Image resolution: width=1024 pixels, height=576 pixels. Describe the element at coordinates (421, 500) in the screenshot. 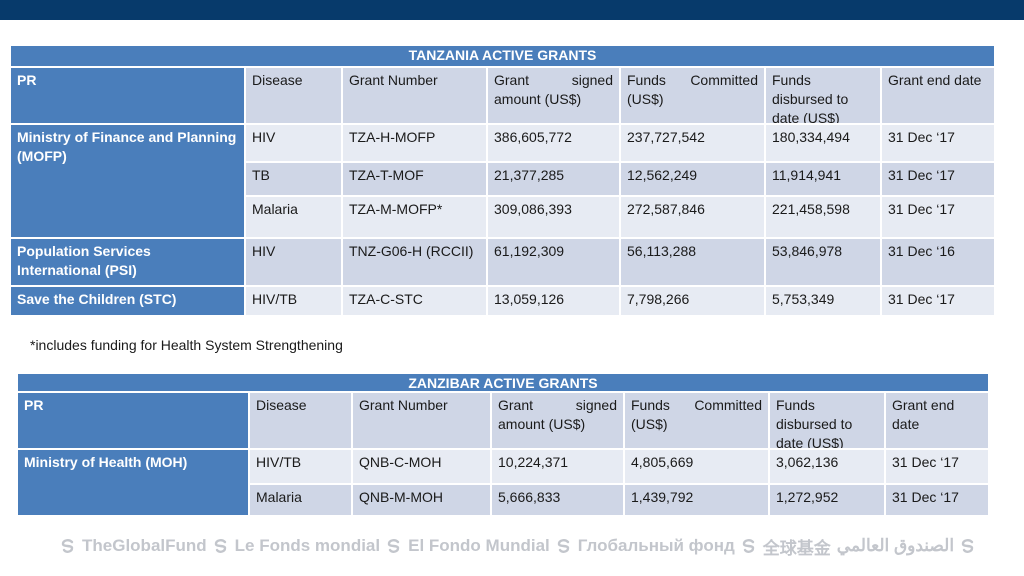

I see `table-cell-grant: QNB-M-MOH` at that location.